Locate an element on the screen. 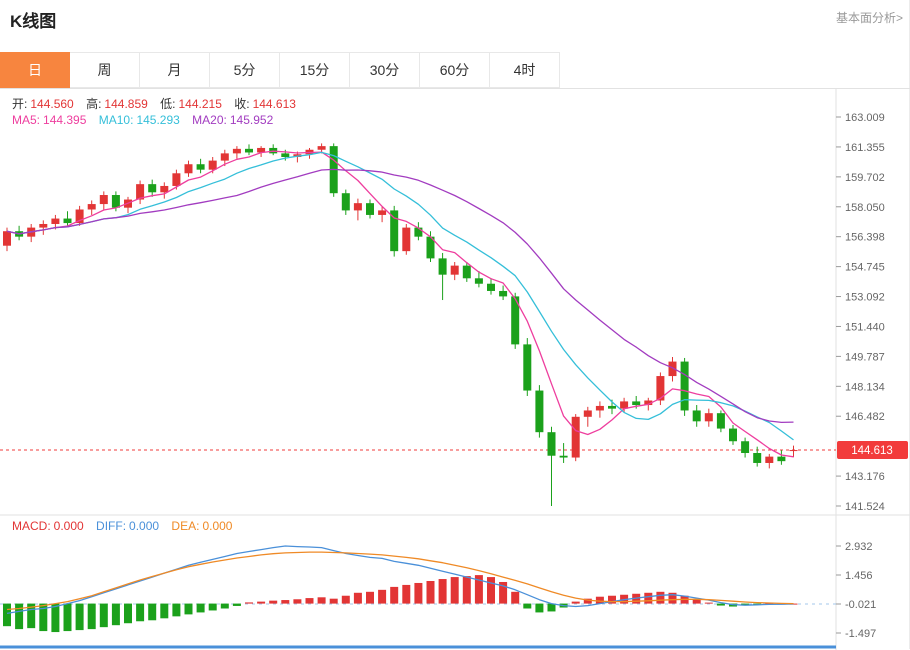  tab-month: 月 is located at coordinates (175, 70).